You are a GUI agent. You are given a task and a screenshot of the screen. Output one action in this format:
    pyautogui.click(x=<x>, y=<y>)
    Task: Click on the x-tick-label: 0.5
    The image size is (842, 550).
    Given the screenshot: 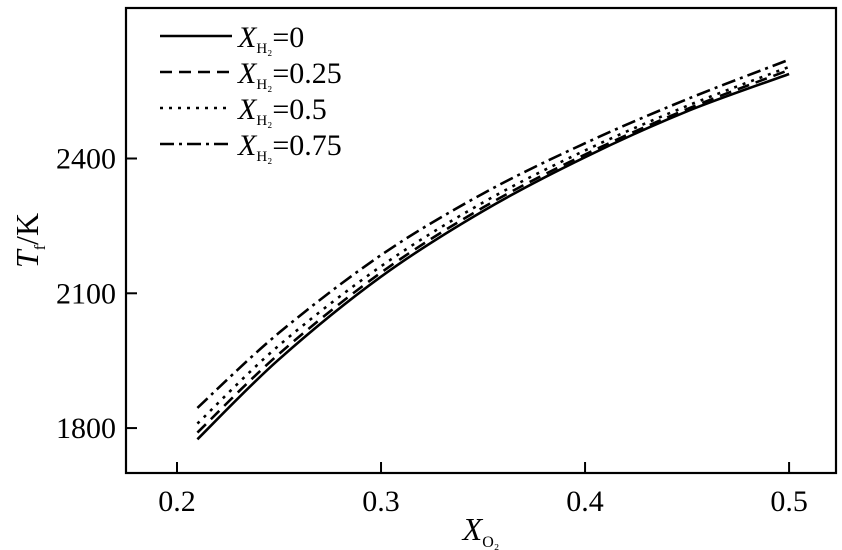 What is the action you would take?
    pyautogui.click(x=789, y=501)
    